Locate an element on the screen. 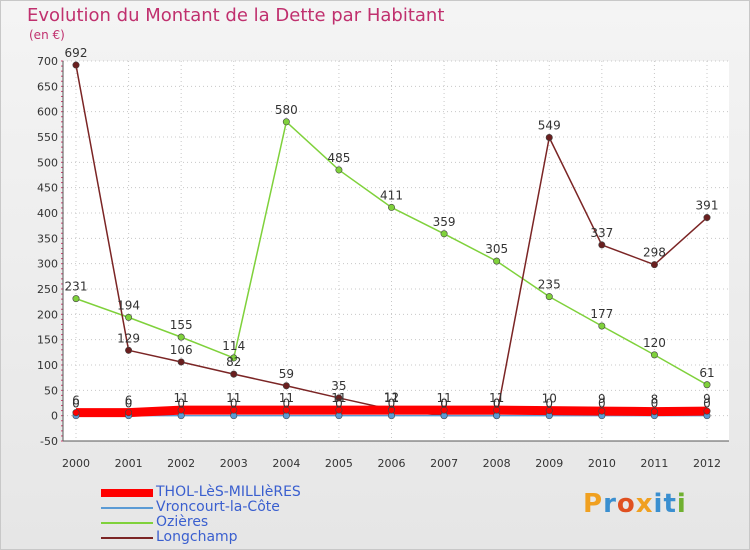  logo-letter: x is located at coordinates (644, 504).